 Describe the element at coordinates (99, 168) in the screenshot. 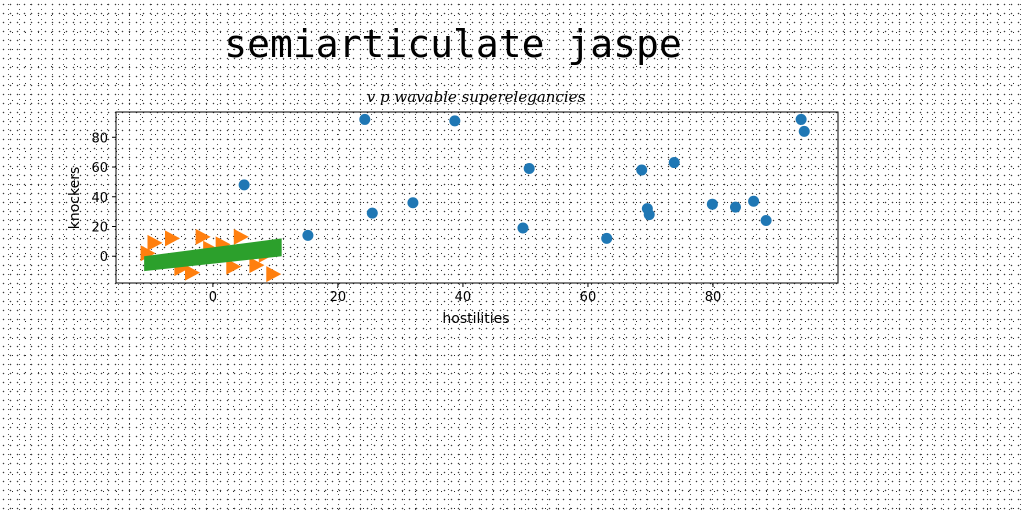

I see `y-tick-label: 60` at that location.